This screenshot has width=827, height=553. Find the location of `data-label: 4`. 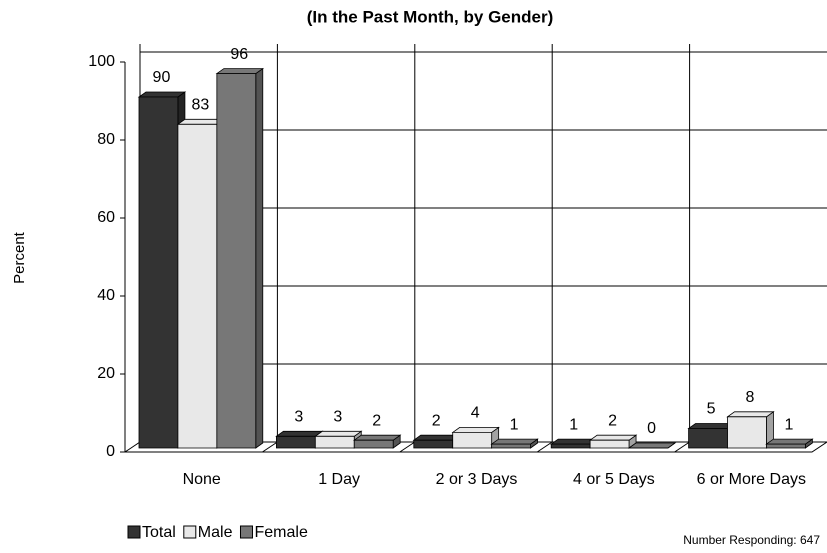

data-label: 4 is located at coordinates (475, 413).